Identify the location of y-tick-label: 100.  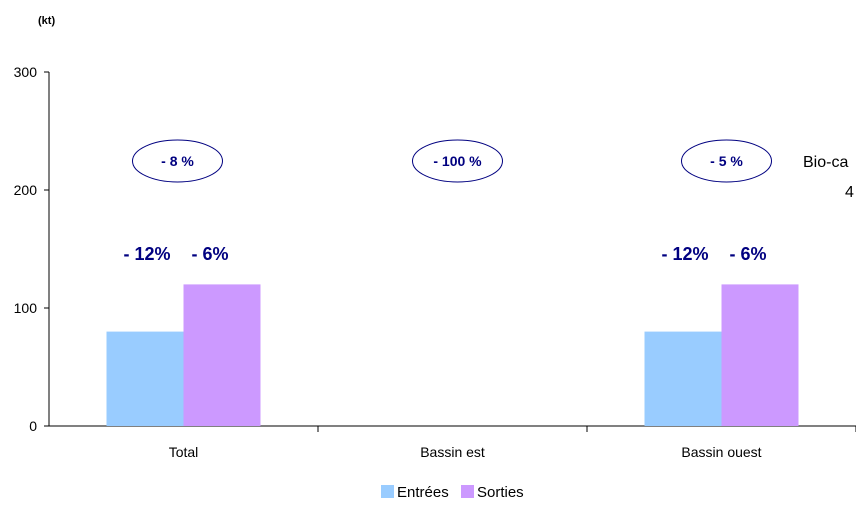
(26, 308).